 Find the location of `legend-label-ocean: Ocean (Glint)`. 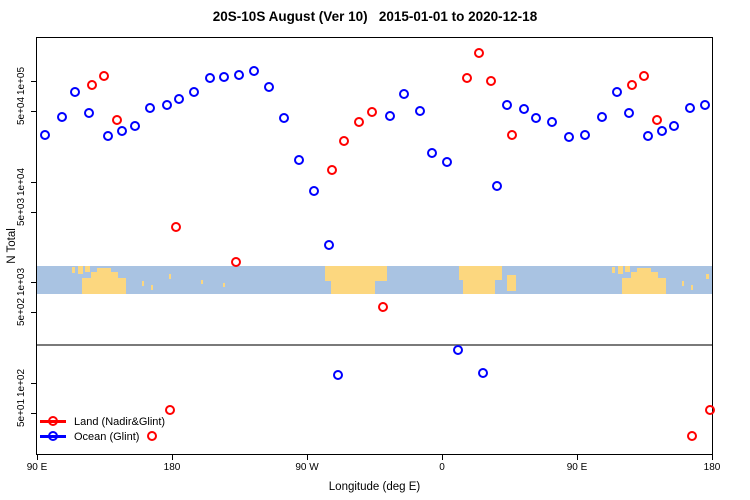

legend-label-ocean: Ocean (Glint) is located at coordinates (107, 436).